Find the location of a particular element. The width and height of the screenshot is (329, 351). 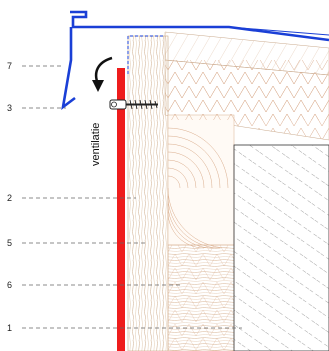

fastener-screw is located at coordinates (133, 104).